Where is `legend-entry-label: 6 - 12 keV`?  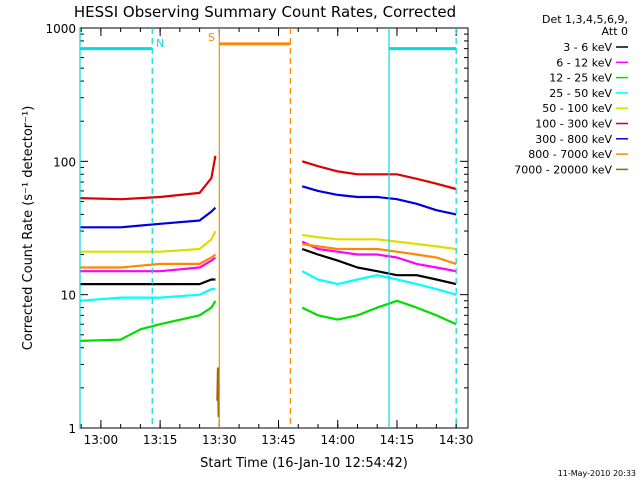
legend-entry-label: 6 - 12 keV is located at coordinates (584, 62).